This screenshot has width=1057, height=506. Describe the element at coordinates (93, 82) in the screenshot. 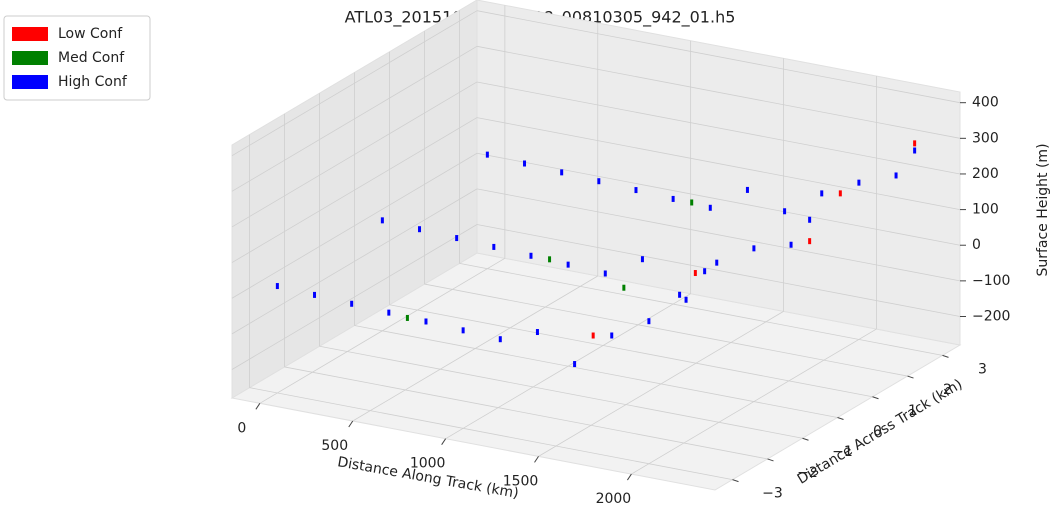

I see `legend-label: High Conf` at that location.